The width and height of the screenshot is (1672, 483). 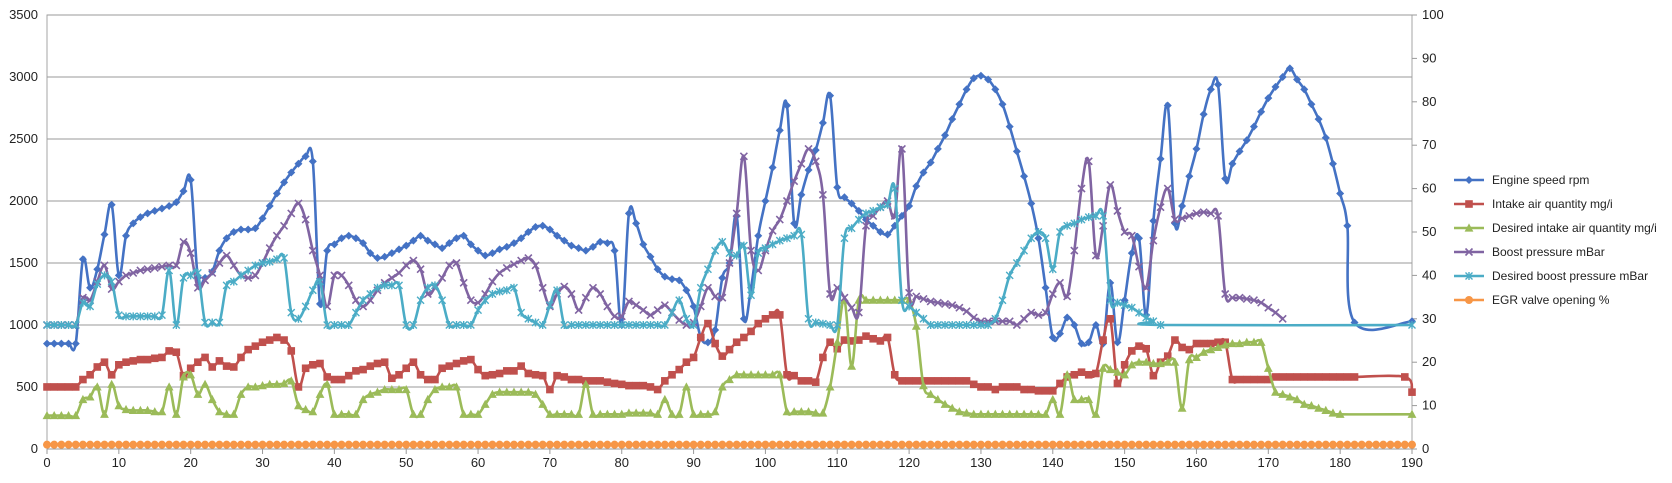 I want to click on x-tick-label: 30, so click(x=262, y=462).